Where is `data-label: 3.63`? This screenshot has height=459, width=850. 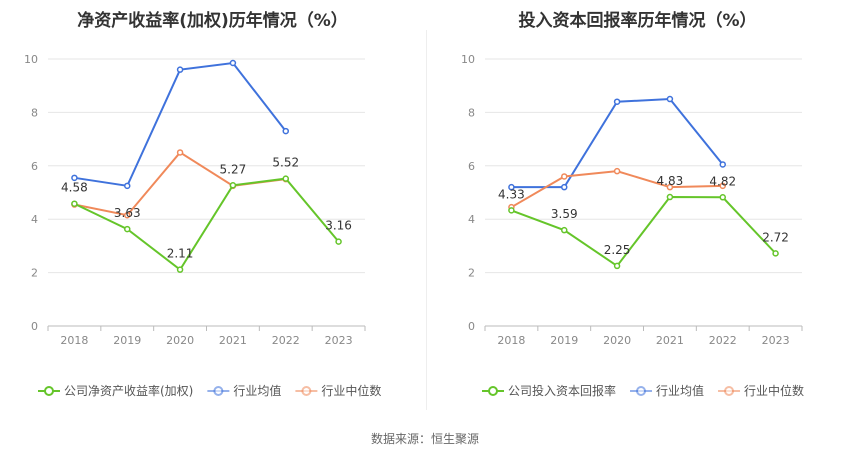 data-label: 3.63 is located at coordinates (127, 213).